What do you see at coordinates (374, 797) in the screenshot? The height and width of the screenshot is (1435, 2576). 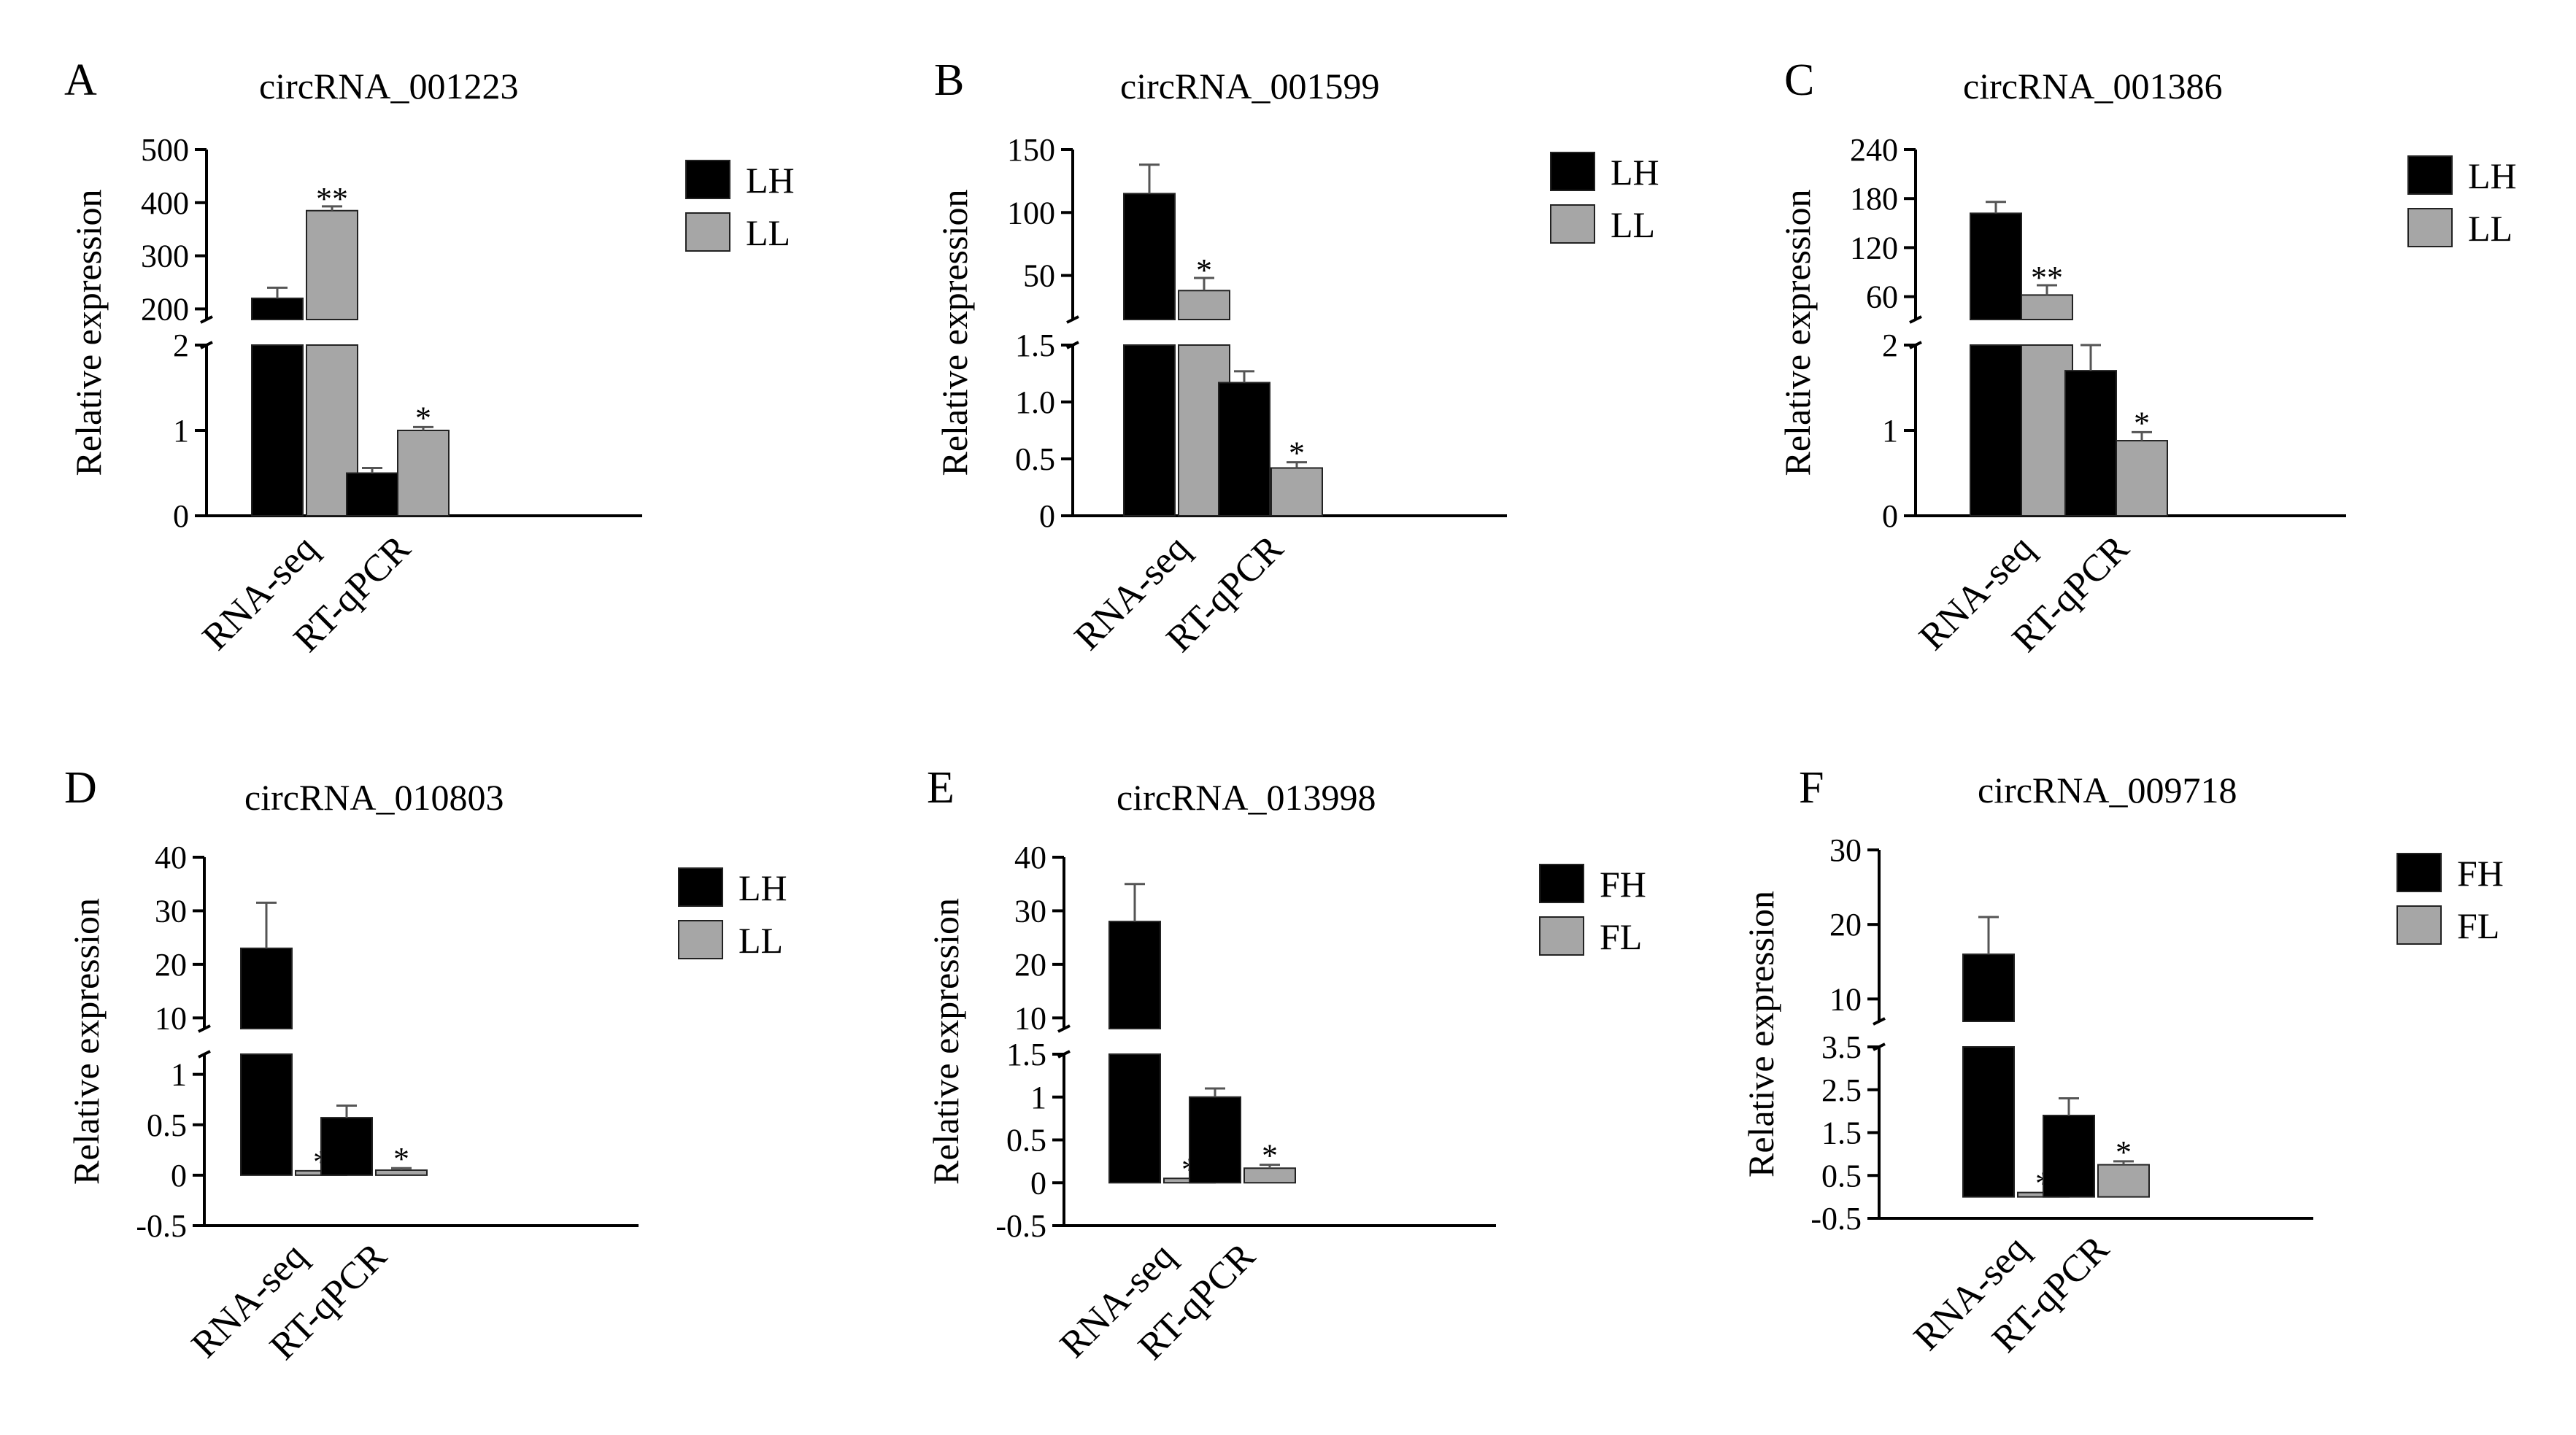 I see `panel-title: circRNA_010803` at bounding box center [374, 797].